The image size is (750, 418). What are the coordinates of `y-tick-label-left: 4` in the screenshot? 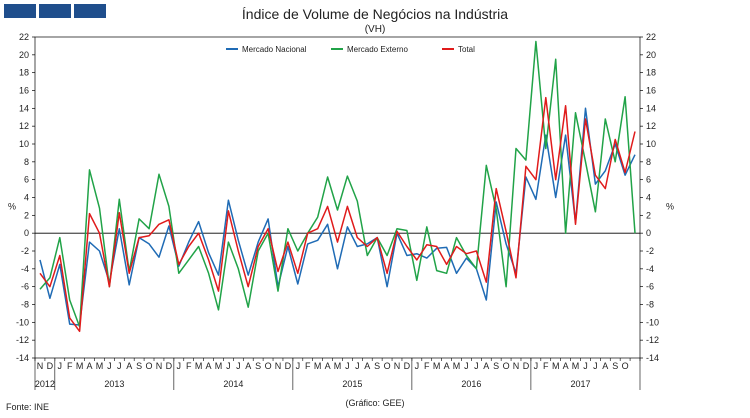 It's located at (26, 198).